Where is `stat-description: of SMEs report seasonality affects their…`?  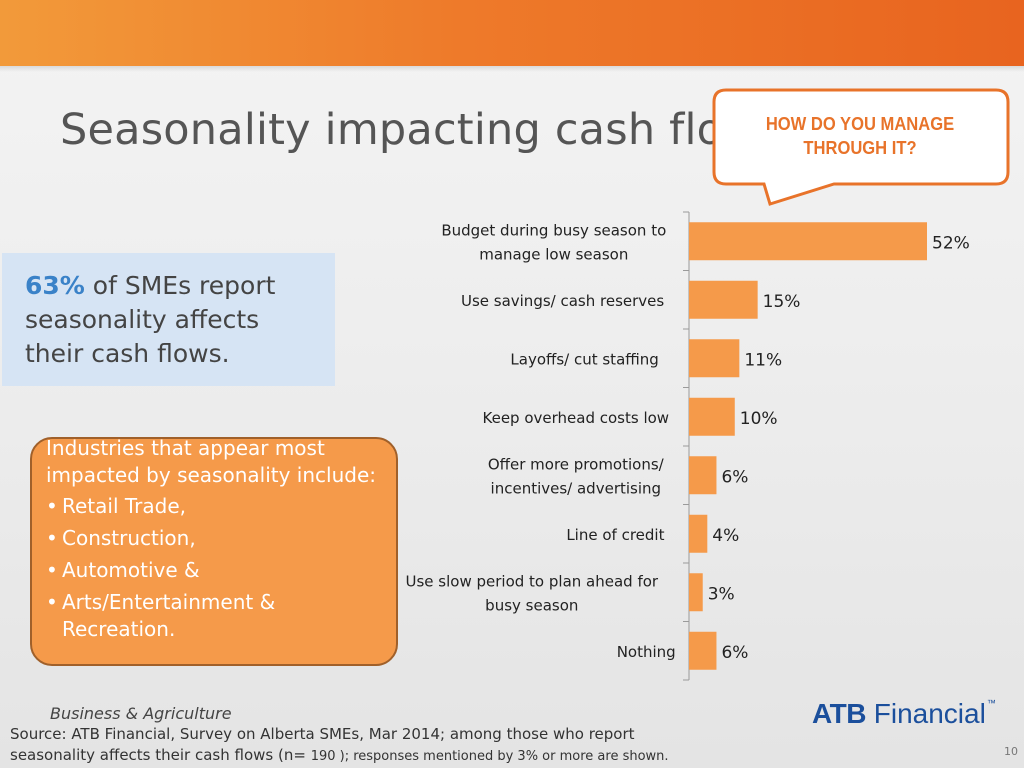 stat-description: of SMEs report seasonality affects their… is located at coordinates (150, 319).